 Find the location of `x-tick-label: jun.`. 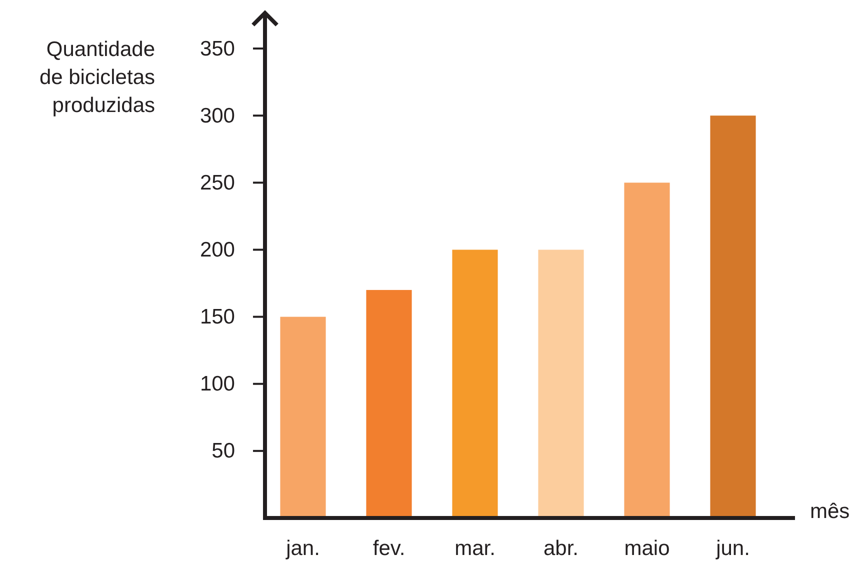

x-tick-label: jun. is located at coordinates (732, 548).